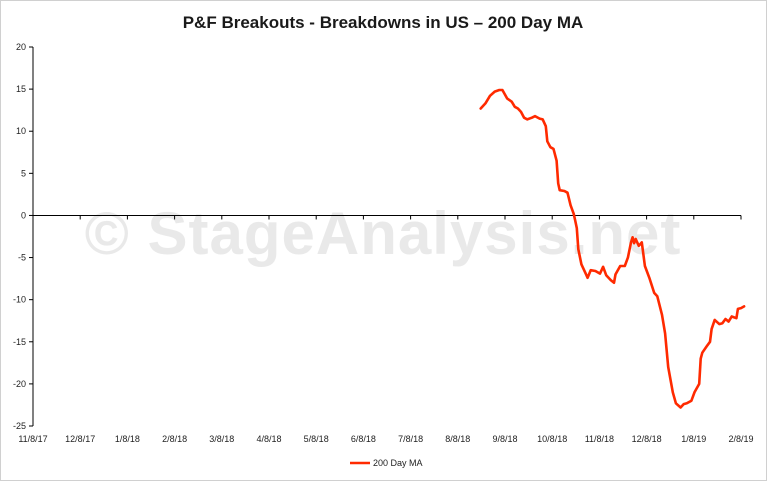 The width and height of the screenshot is (767, 481). I want to click on x-tick-label: 6/8/18, so click(363, 439).